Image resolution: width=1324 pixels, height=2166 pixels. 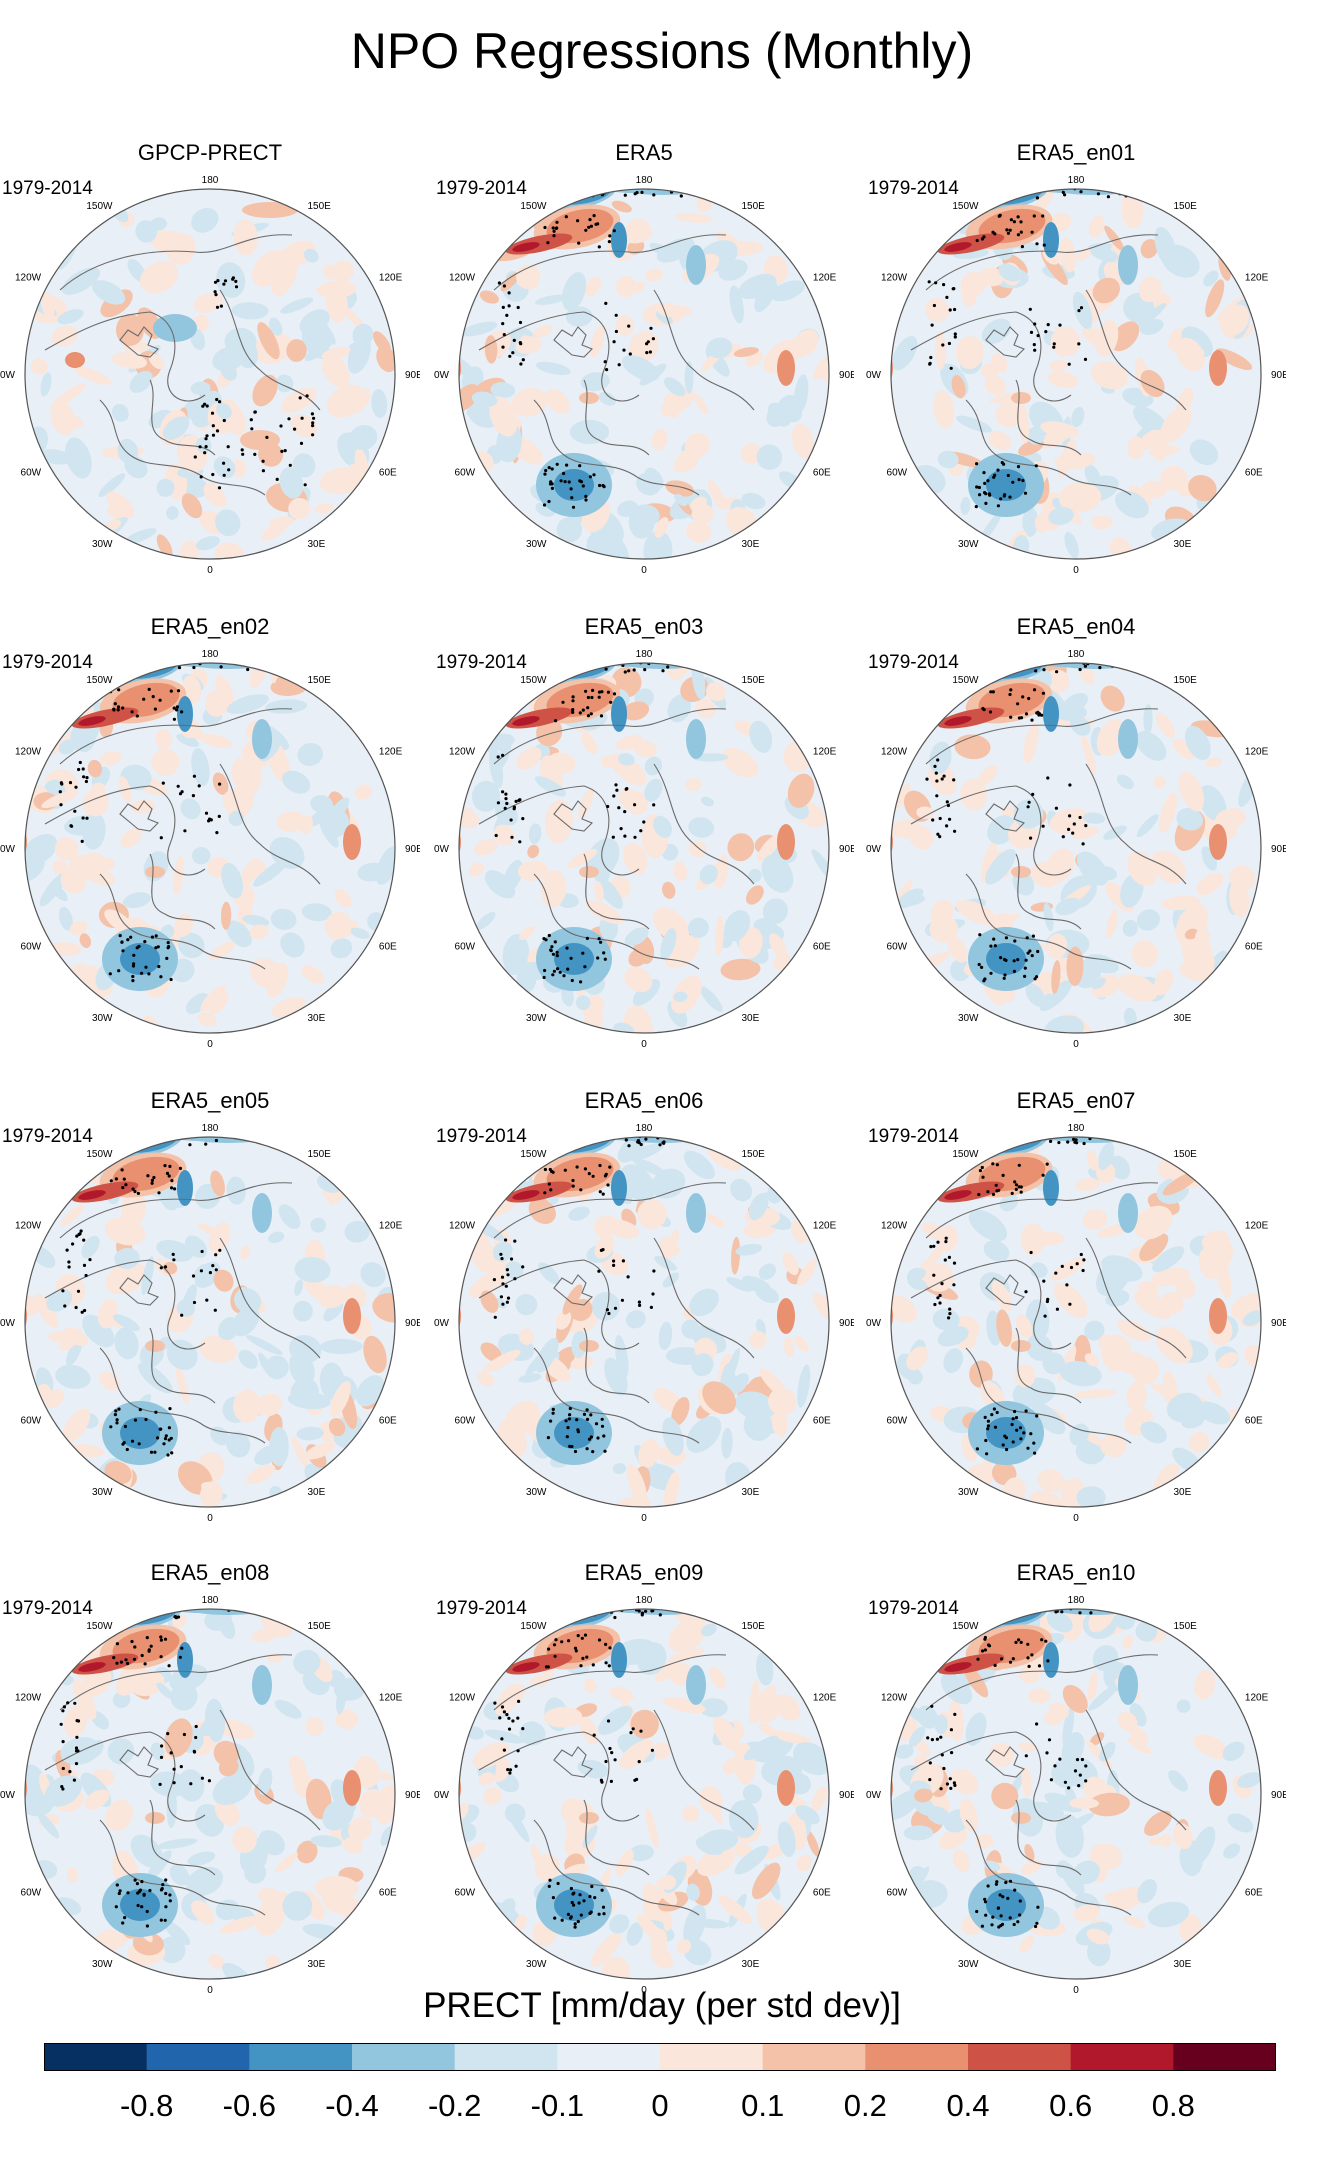 I want to click on coastline, so click(x=182, y=1837).